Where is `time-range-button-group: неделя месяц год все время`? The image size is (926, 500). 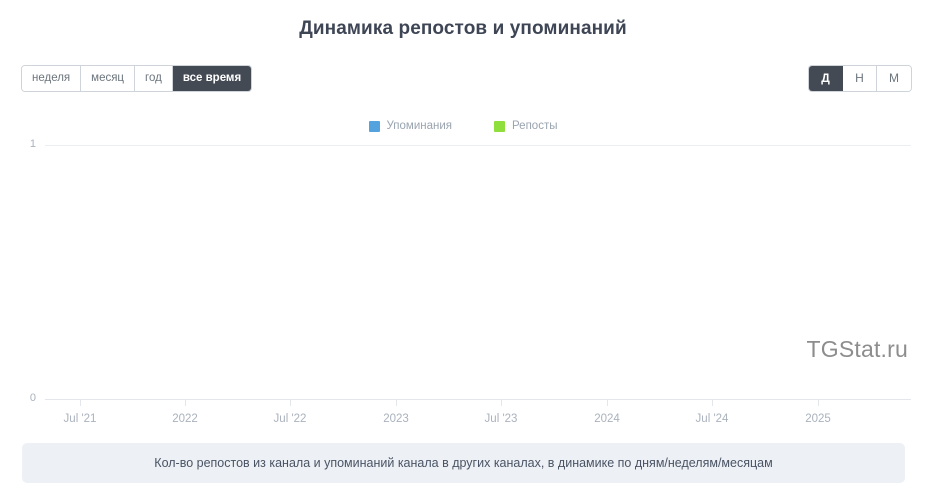
time-range-button-group: неделя месяц год все время is located at coordinates (137, 78).